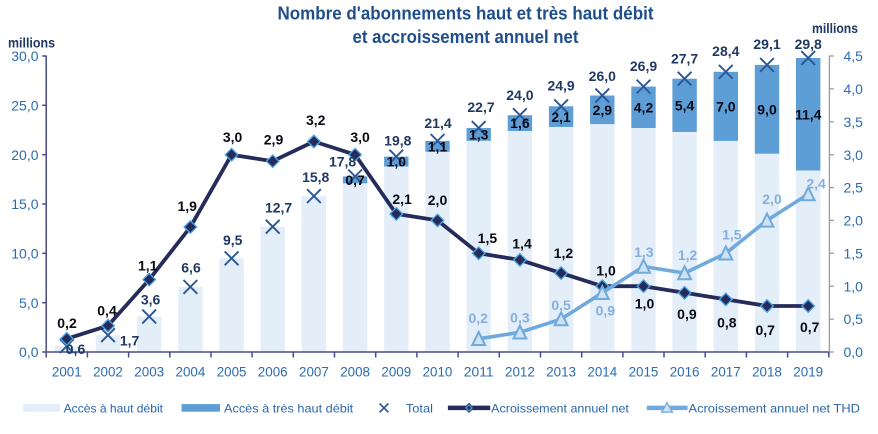 The image size is (878, 434). Describe the element at coordinates (191, 372) in the screenshot. I see `svg-text: 2004` at that location.